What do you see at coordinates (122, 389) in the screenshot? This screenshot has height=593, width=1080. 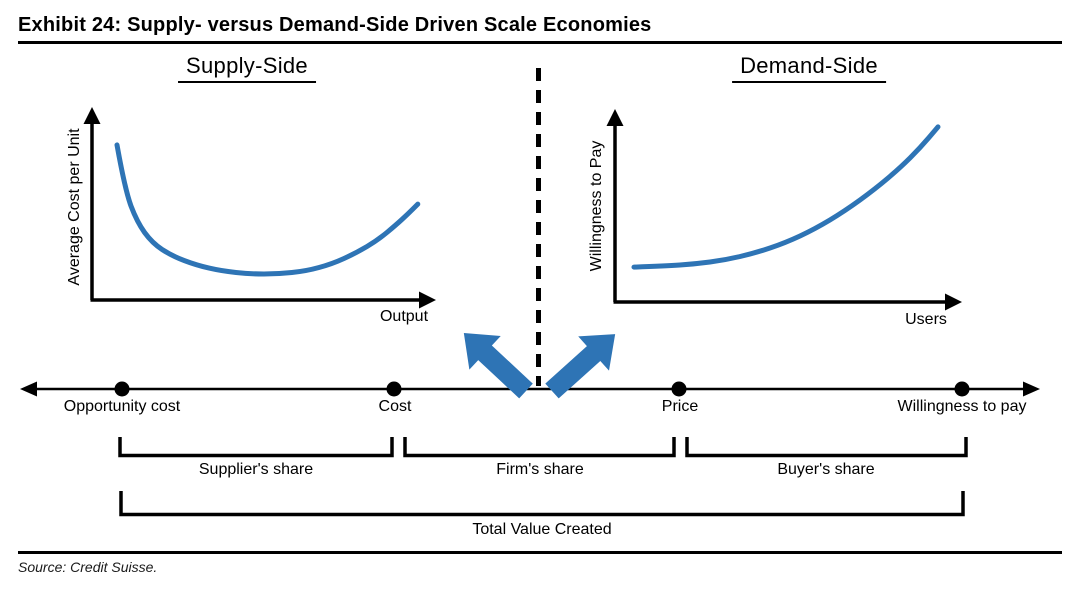 I see `value-point-opportunity-cost` at bounding box center [122, 389].